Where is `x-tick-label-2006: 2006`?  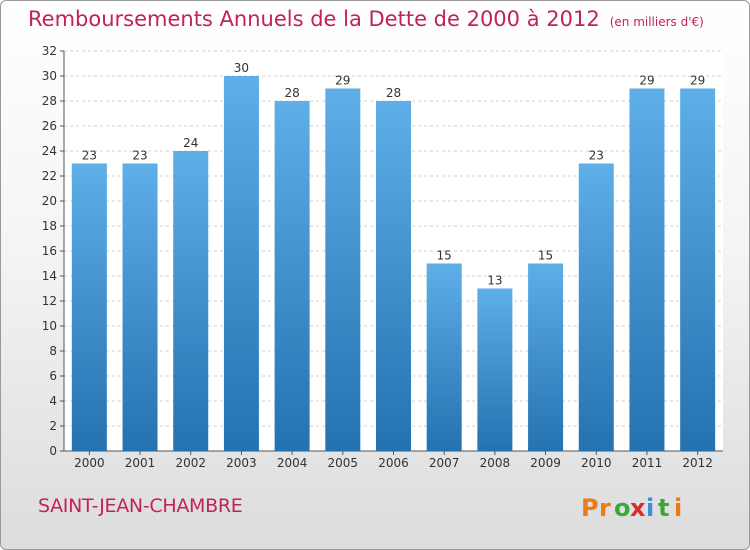 x-tick-label-2006: 2006 is located at coordinates (393, 463).